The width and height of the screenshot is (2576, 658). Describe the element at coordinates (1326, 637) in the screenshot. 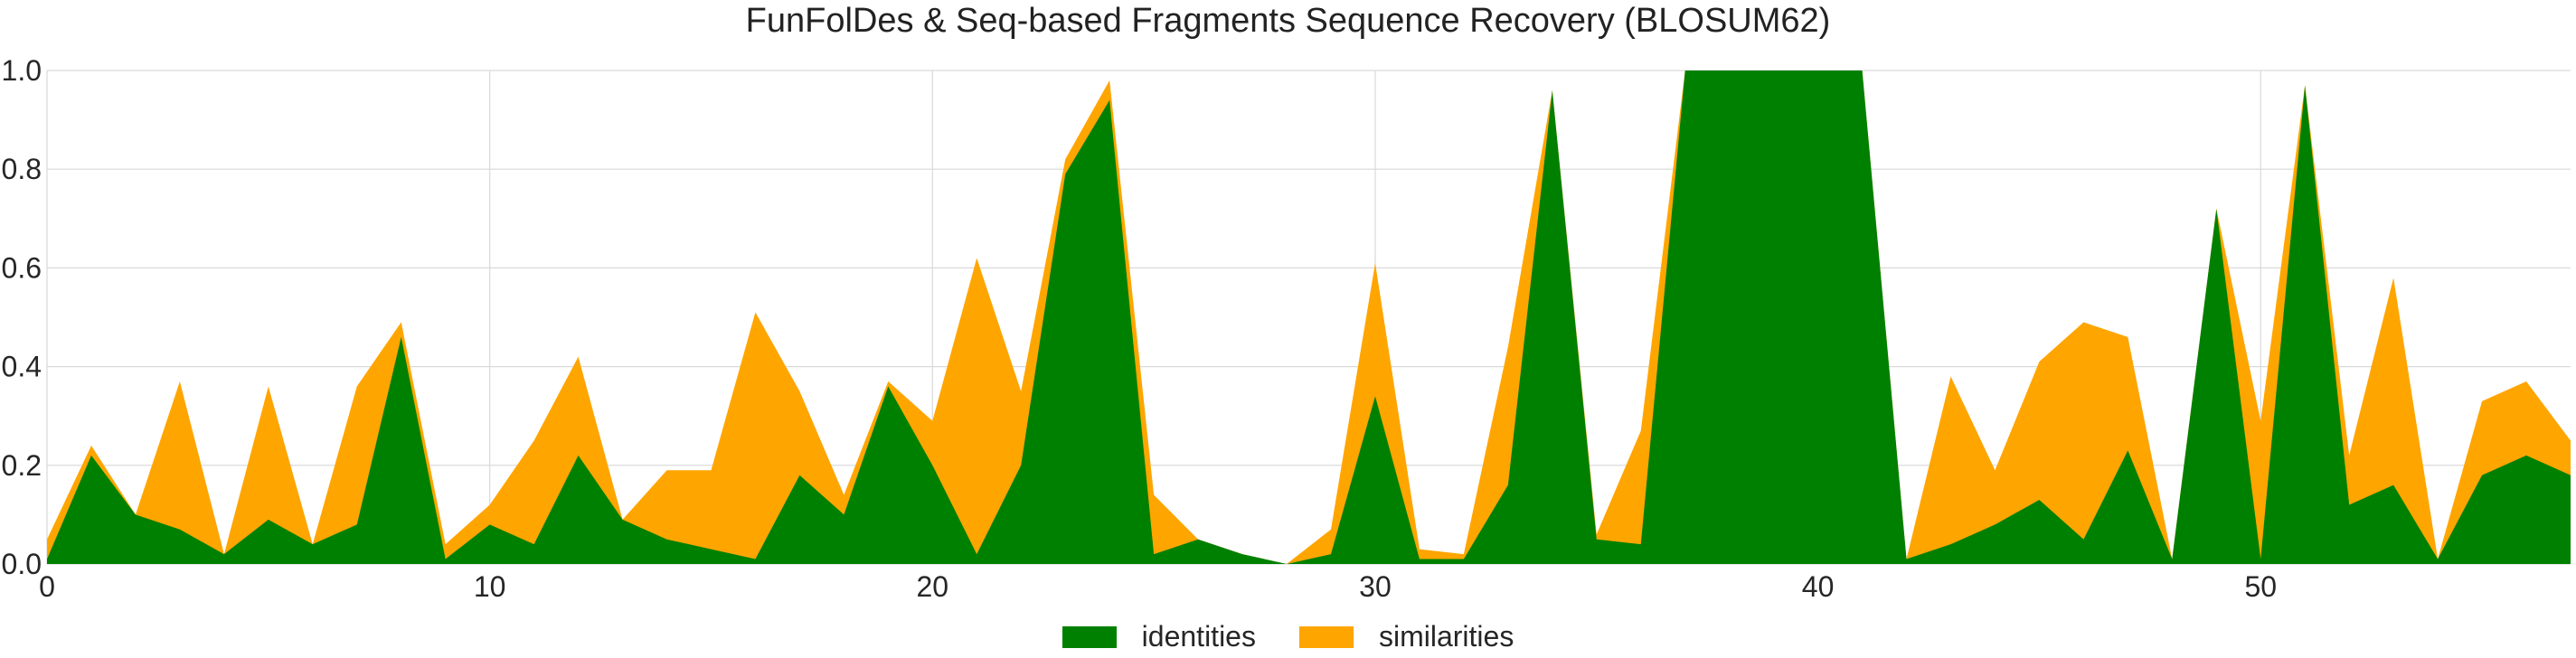

I see `legend-swatch-similarities` at that location.